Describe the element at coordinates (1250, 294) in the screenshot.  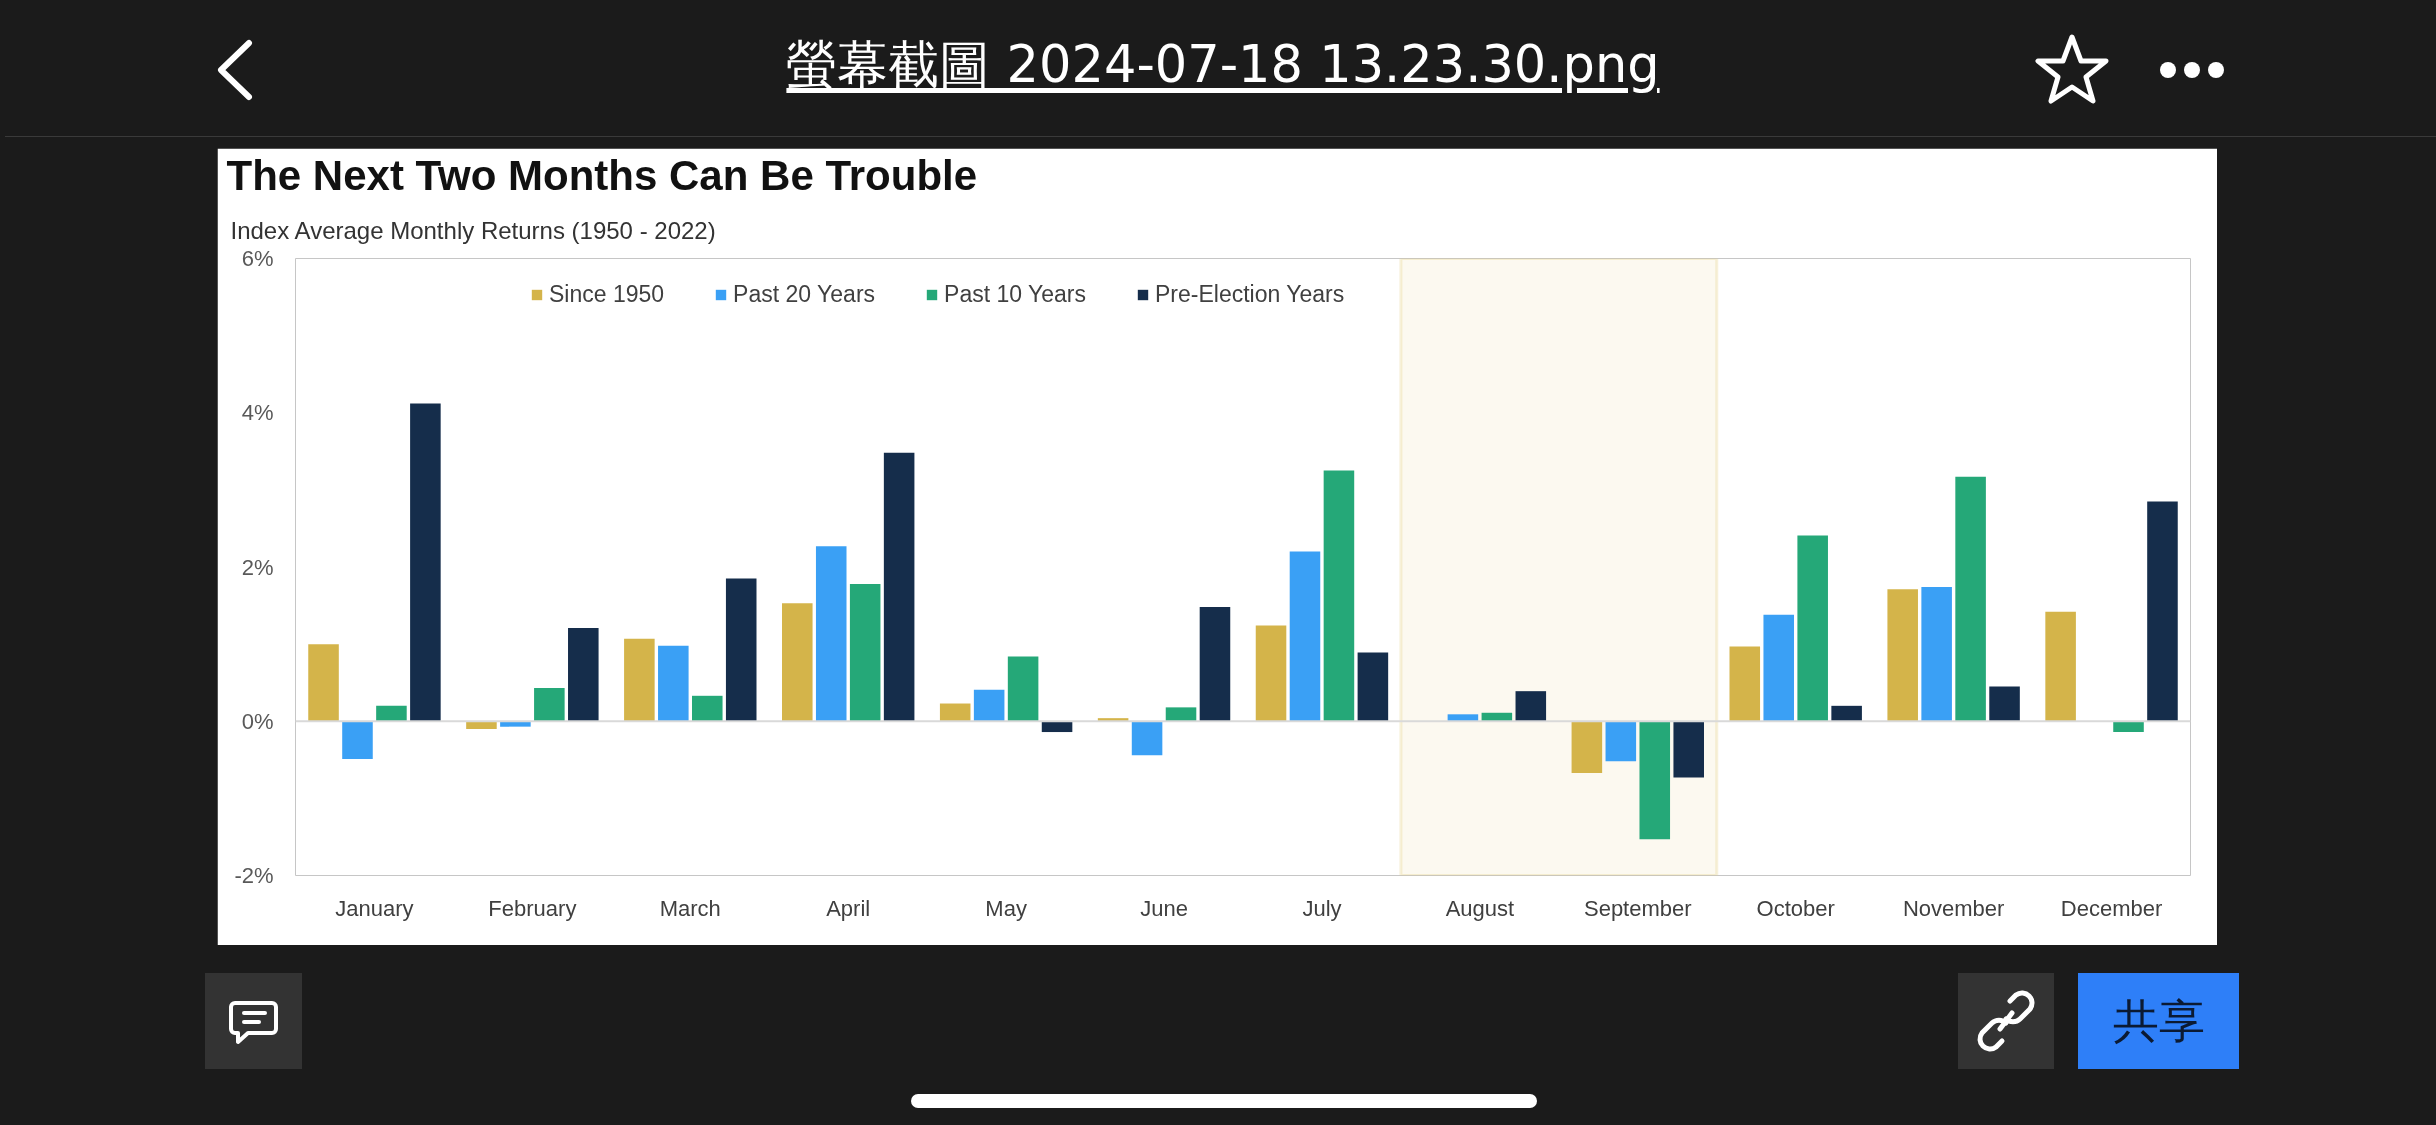
I see `legend-label: Pre-Election Years` at that location.